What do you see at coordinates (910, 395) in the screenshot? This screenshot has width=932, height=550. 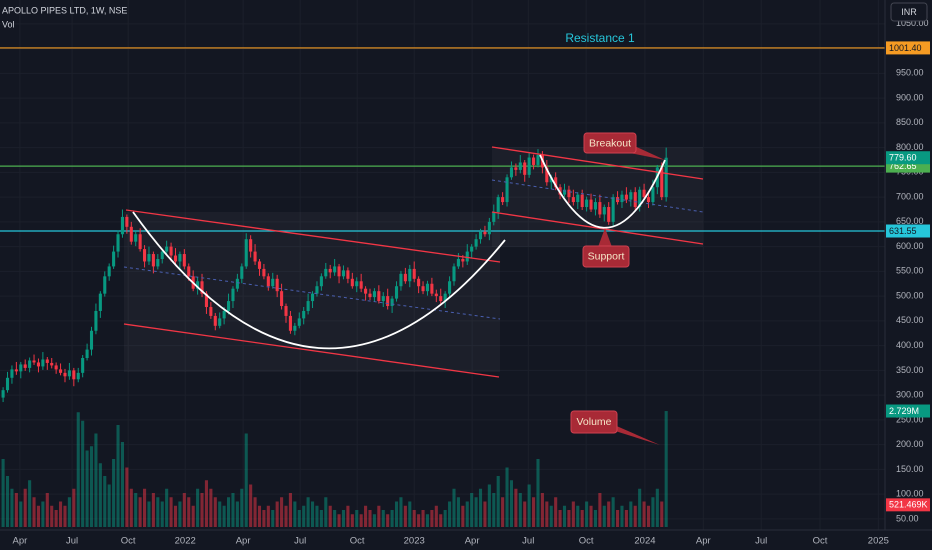 I see `y-tick-label: 300.00` at bounding box center [910, 395].